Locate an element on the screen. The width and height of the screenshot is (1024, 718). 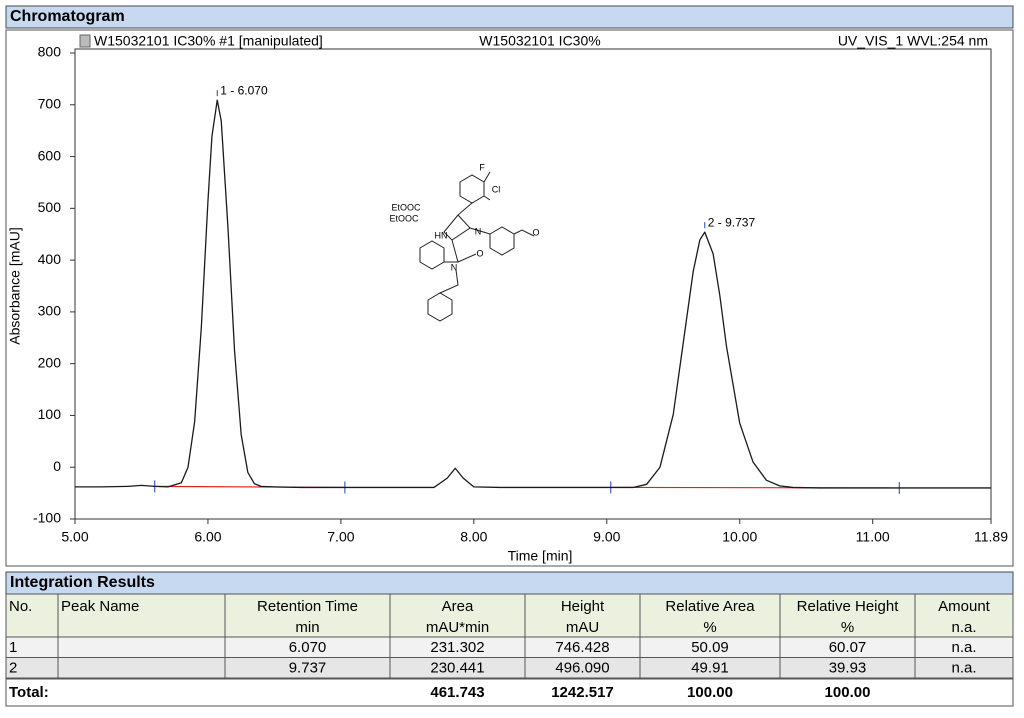
y-tick-label: 0 is located at coordinates (57, 466).